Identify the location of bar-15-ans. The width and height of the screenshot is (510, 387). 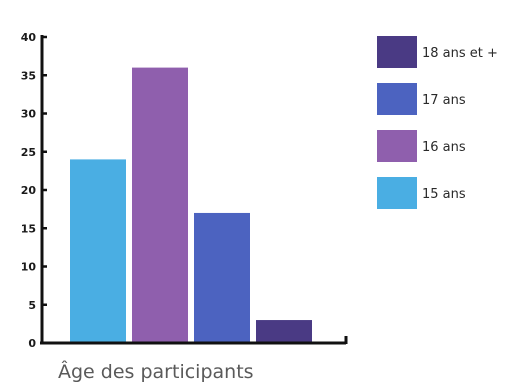
(98, 250).